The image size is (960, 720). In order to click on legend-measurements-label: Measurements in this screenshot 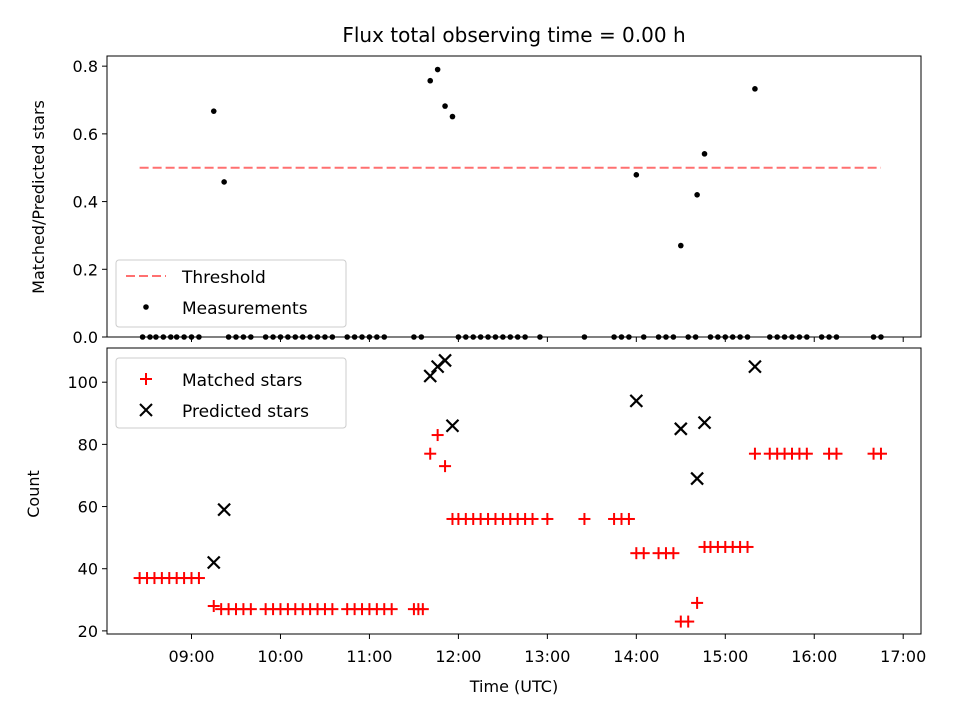, I will do `click(245, 309)`.